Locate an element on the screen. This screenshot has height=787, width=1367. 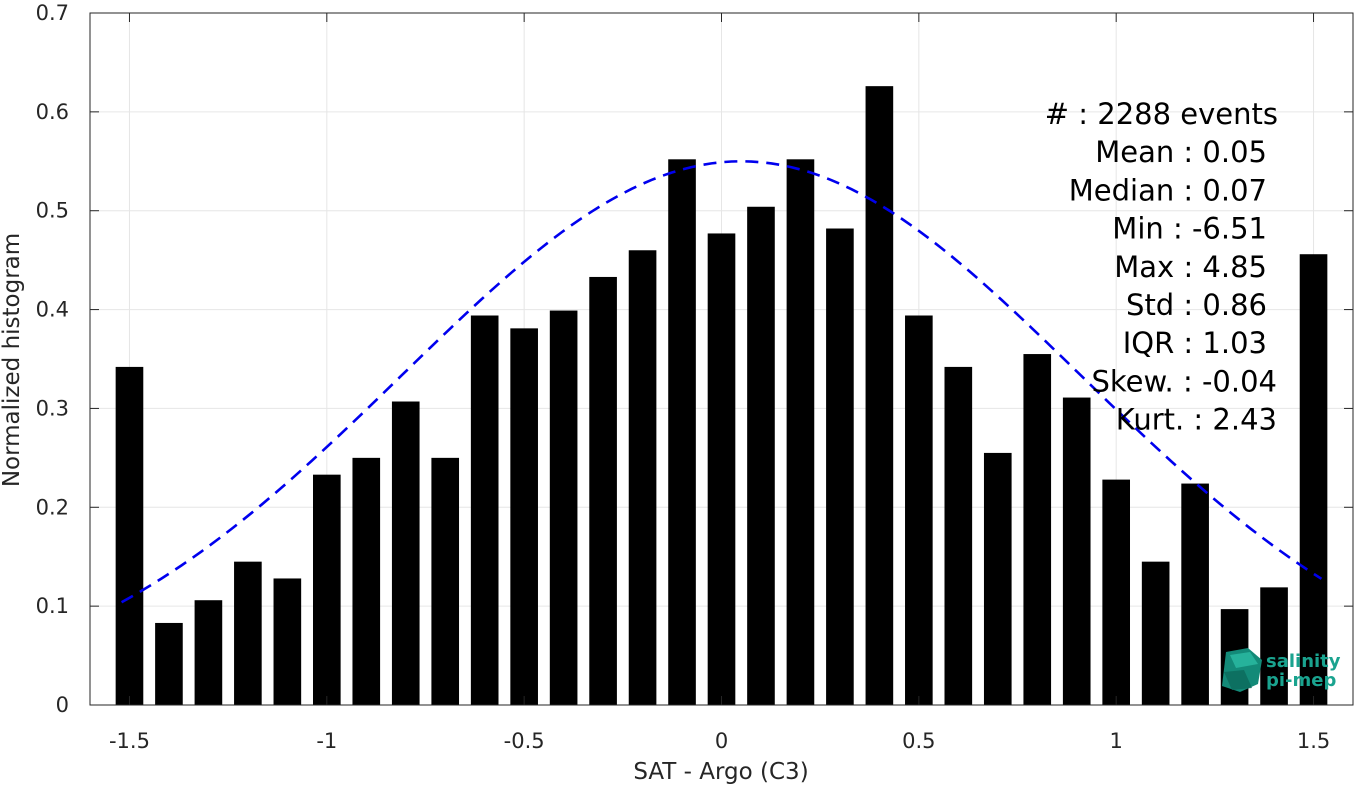
x-tick-labels: -1.5 -1 -0.5 0 0.5 1 1.5 is located at coordinates (719, 741).